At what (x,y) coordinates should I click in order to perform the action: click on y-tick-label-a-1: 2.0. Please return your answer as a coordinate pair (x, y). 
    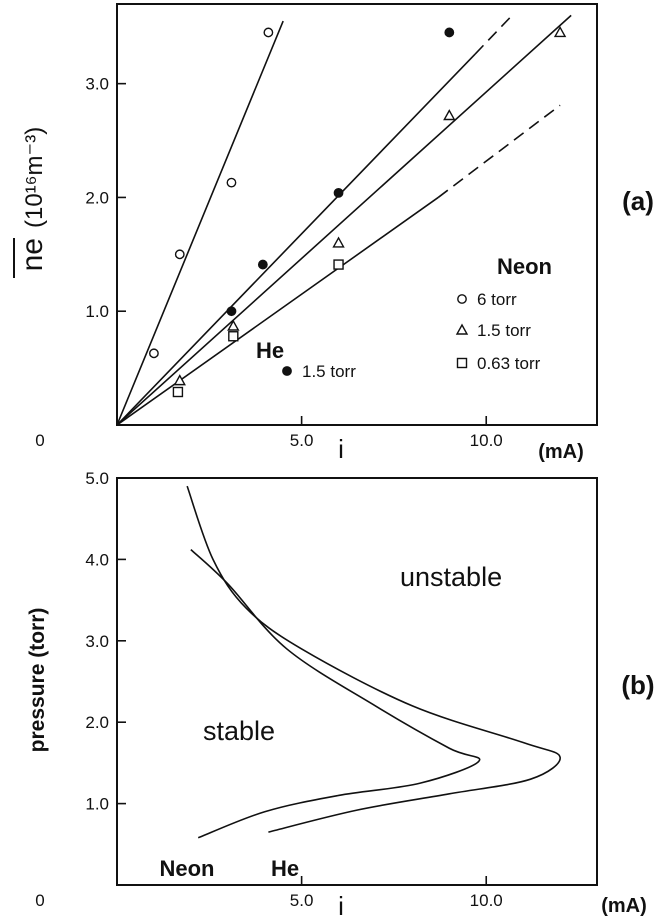
    Looking at the image, I should click on (97, 197).